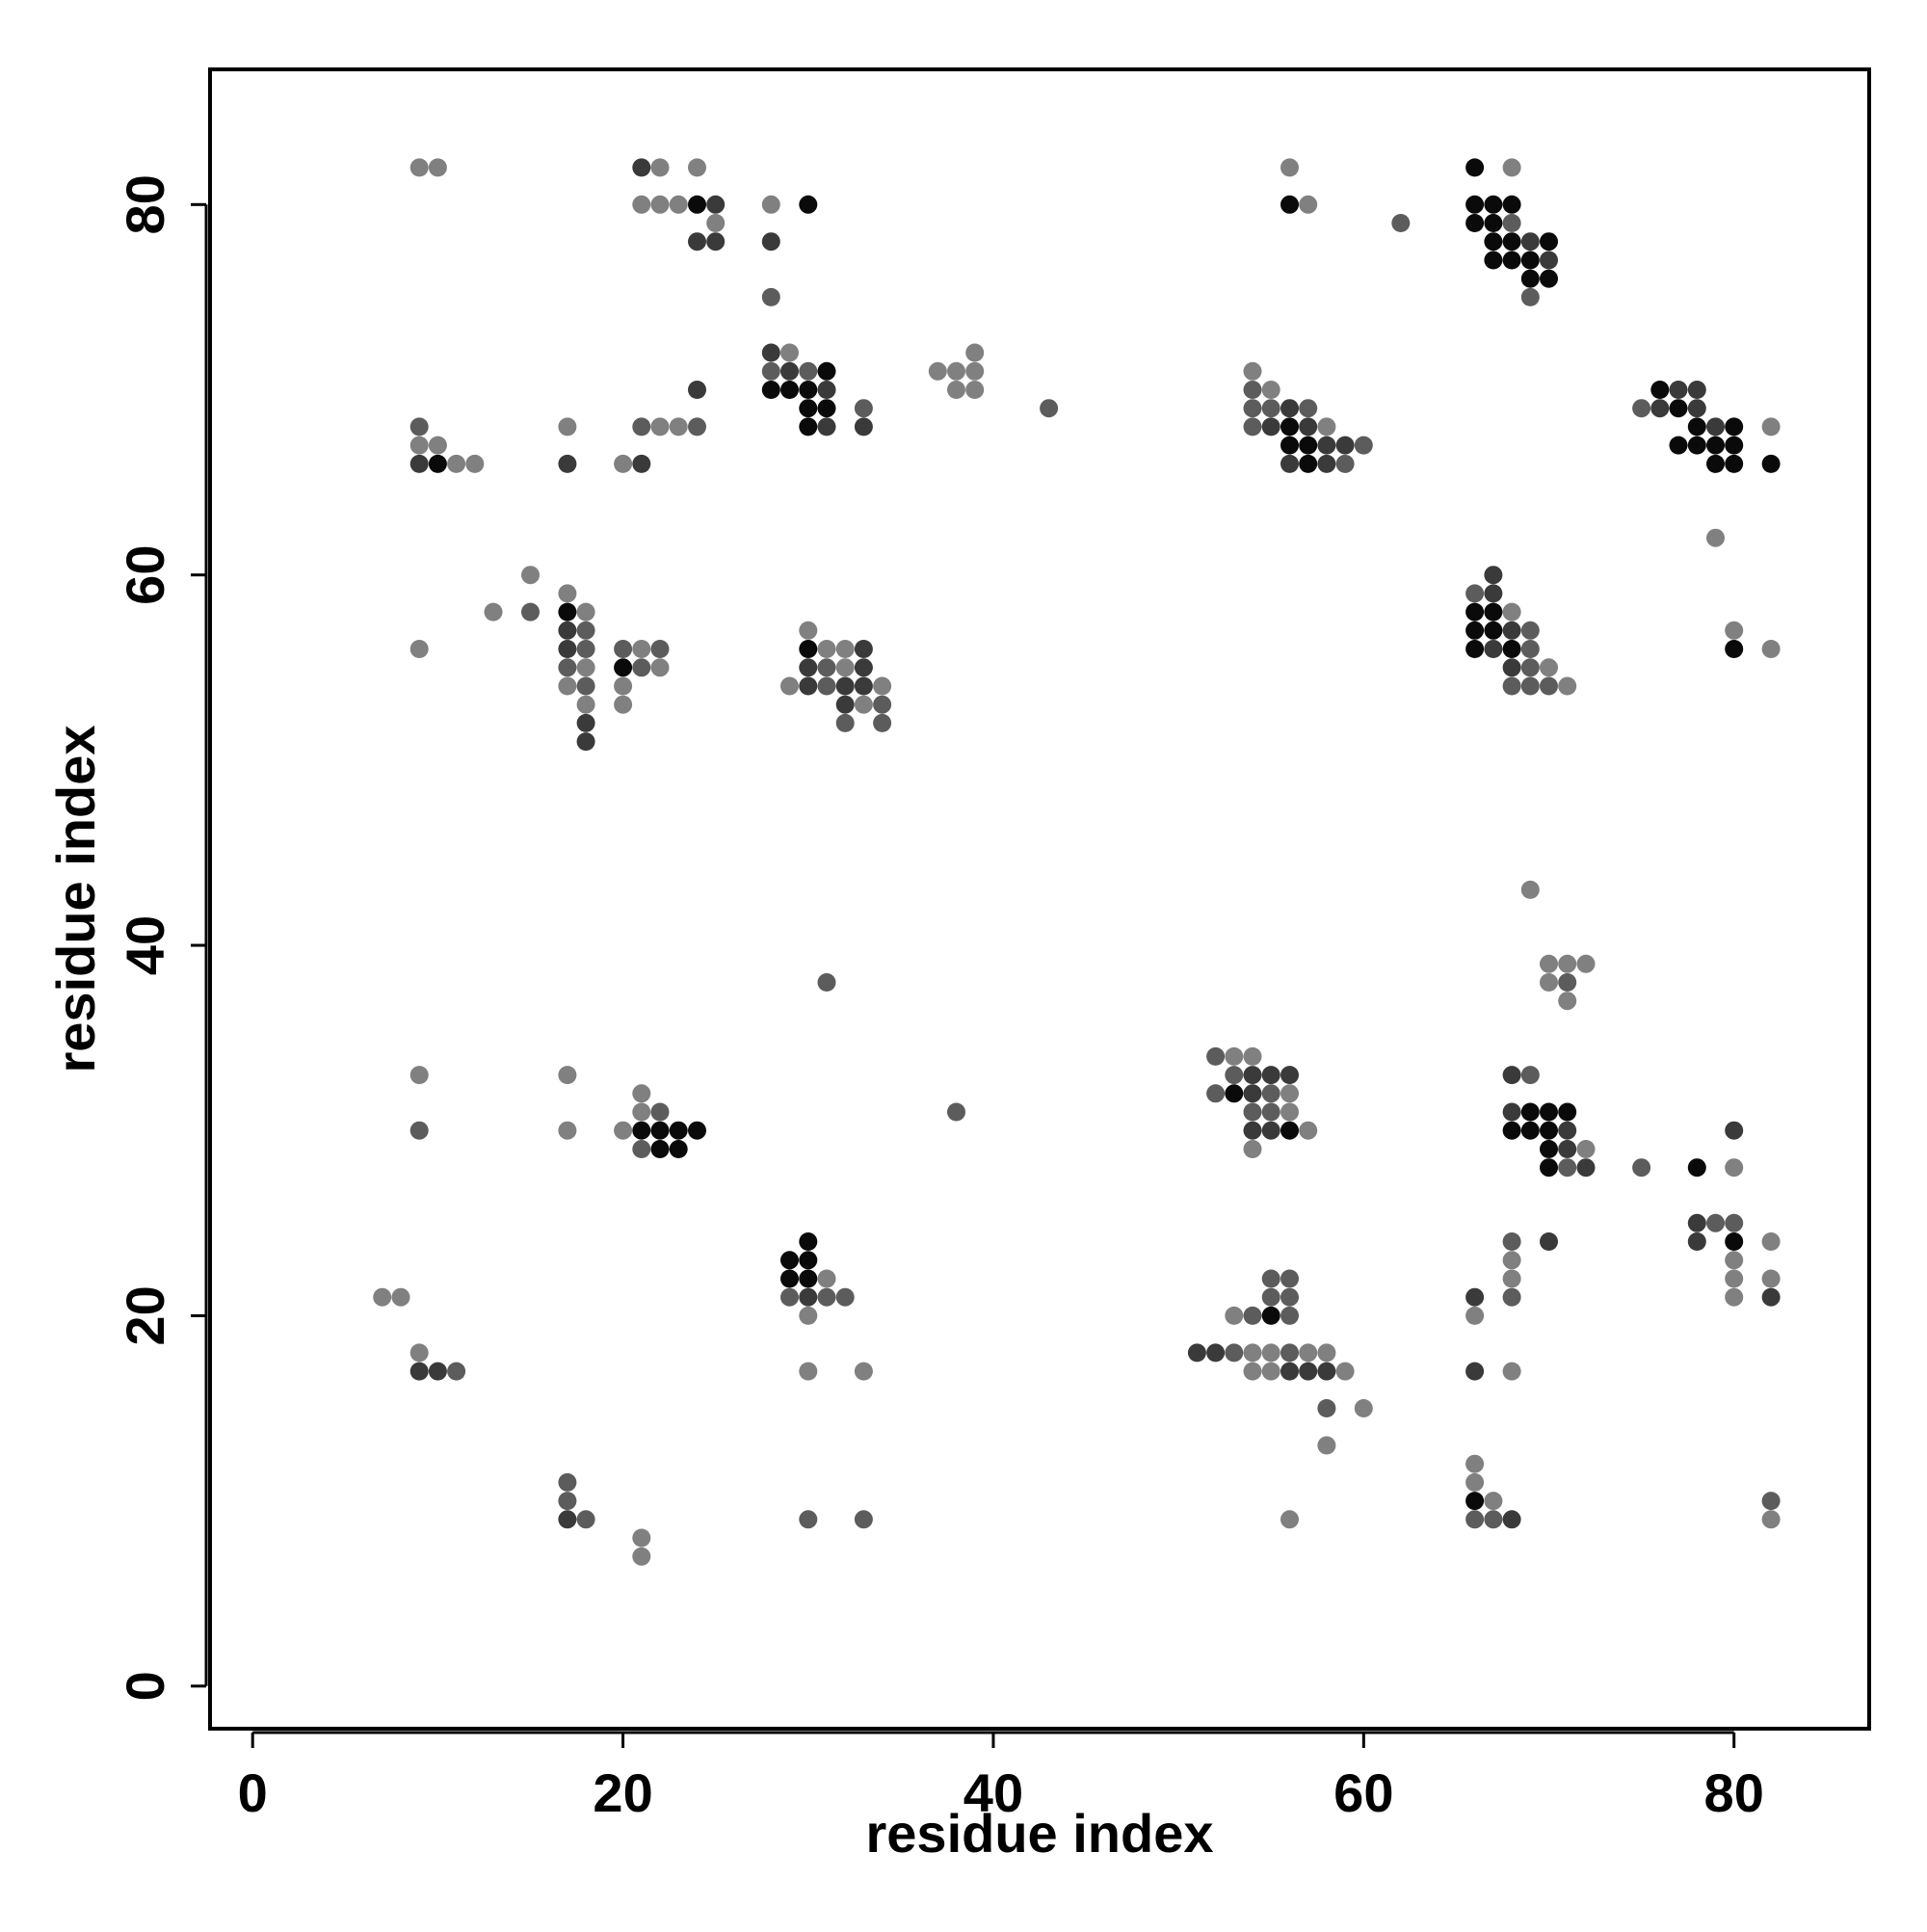  What do you see at coordinates (145, 204) in the screenshot?
I see `y-tick-label: 80` at bounding box center [145, 204].